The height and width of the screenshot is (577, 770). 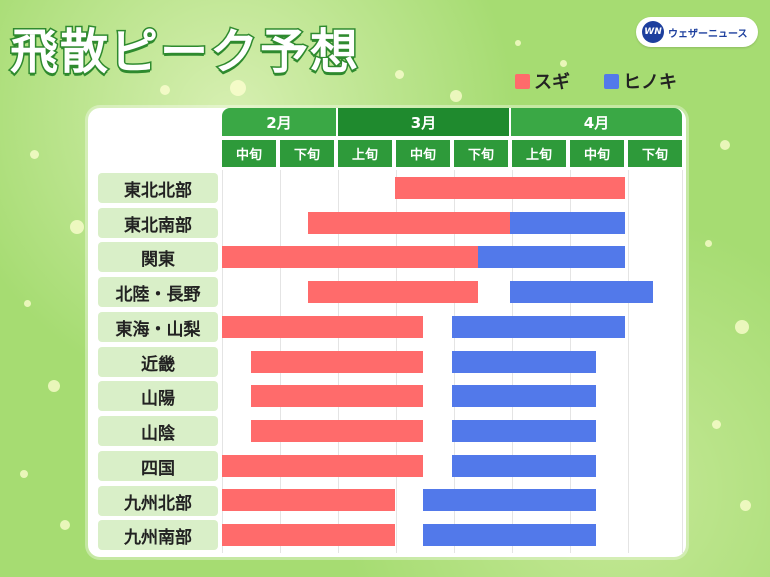 I want to click on dekad-header-feb-mid: 中旬, so click(x=249, y=153).